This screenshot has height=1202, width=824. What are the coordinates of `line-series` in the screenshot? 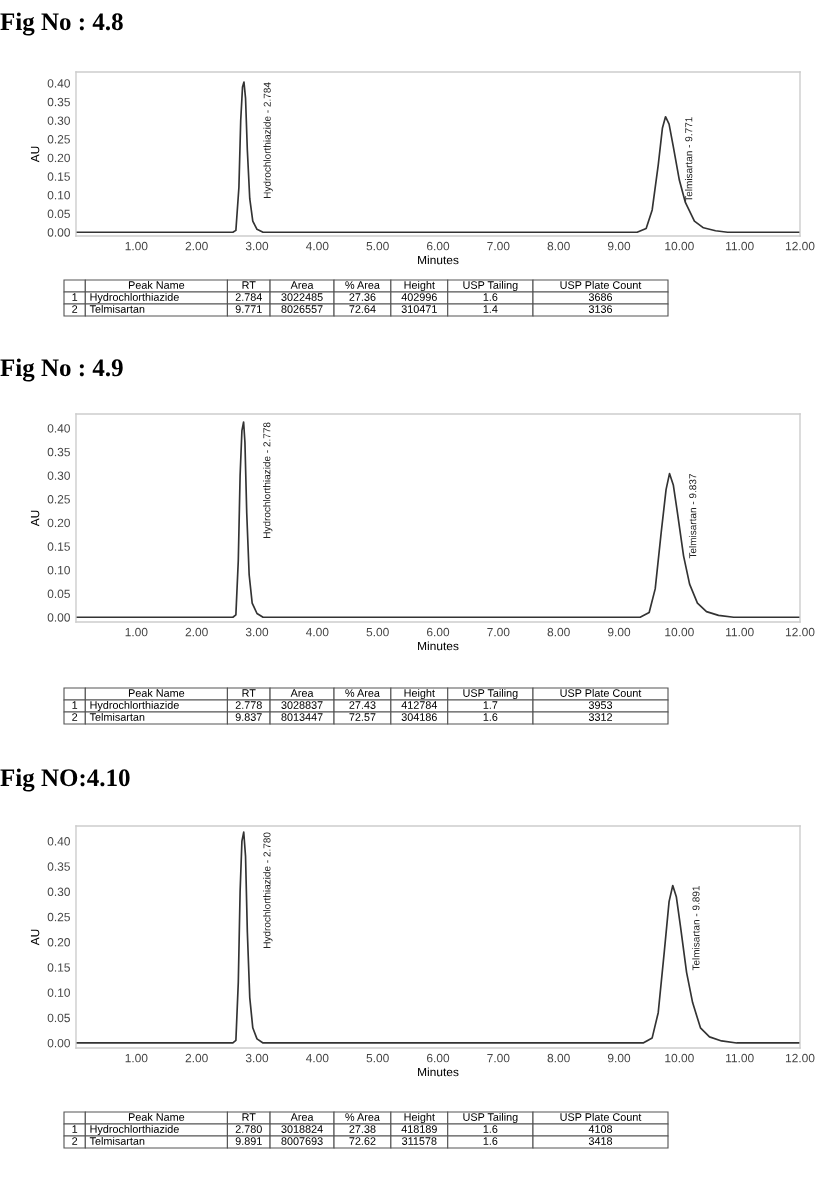 It's located at (438, 520).